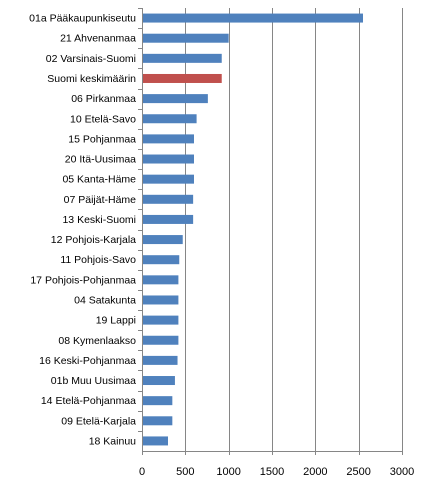 The width and height of the screenshot is (427, 498). What do you see at coordinates (102, 139) in the screenshot?
I see `category-label: 15 Pohjanmaa` at bounding box center [102, 139].